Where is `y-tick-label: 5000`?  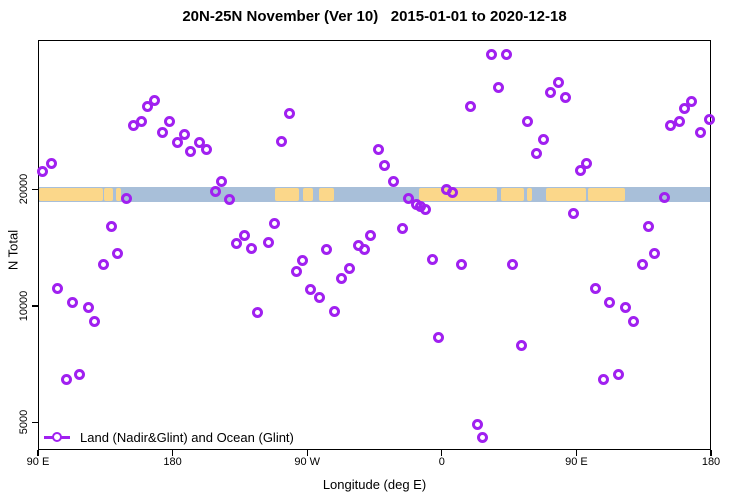
y-tick-label: 5000 is located at coordinates (24, 422).